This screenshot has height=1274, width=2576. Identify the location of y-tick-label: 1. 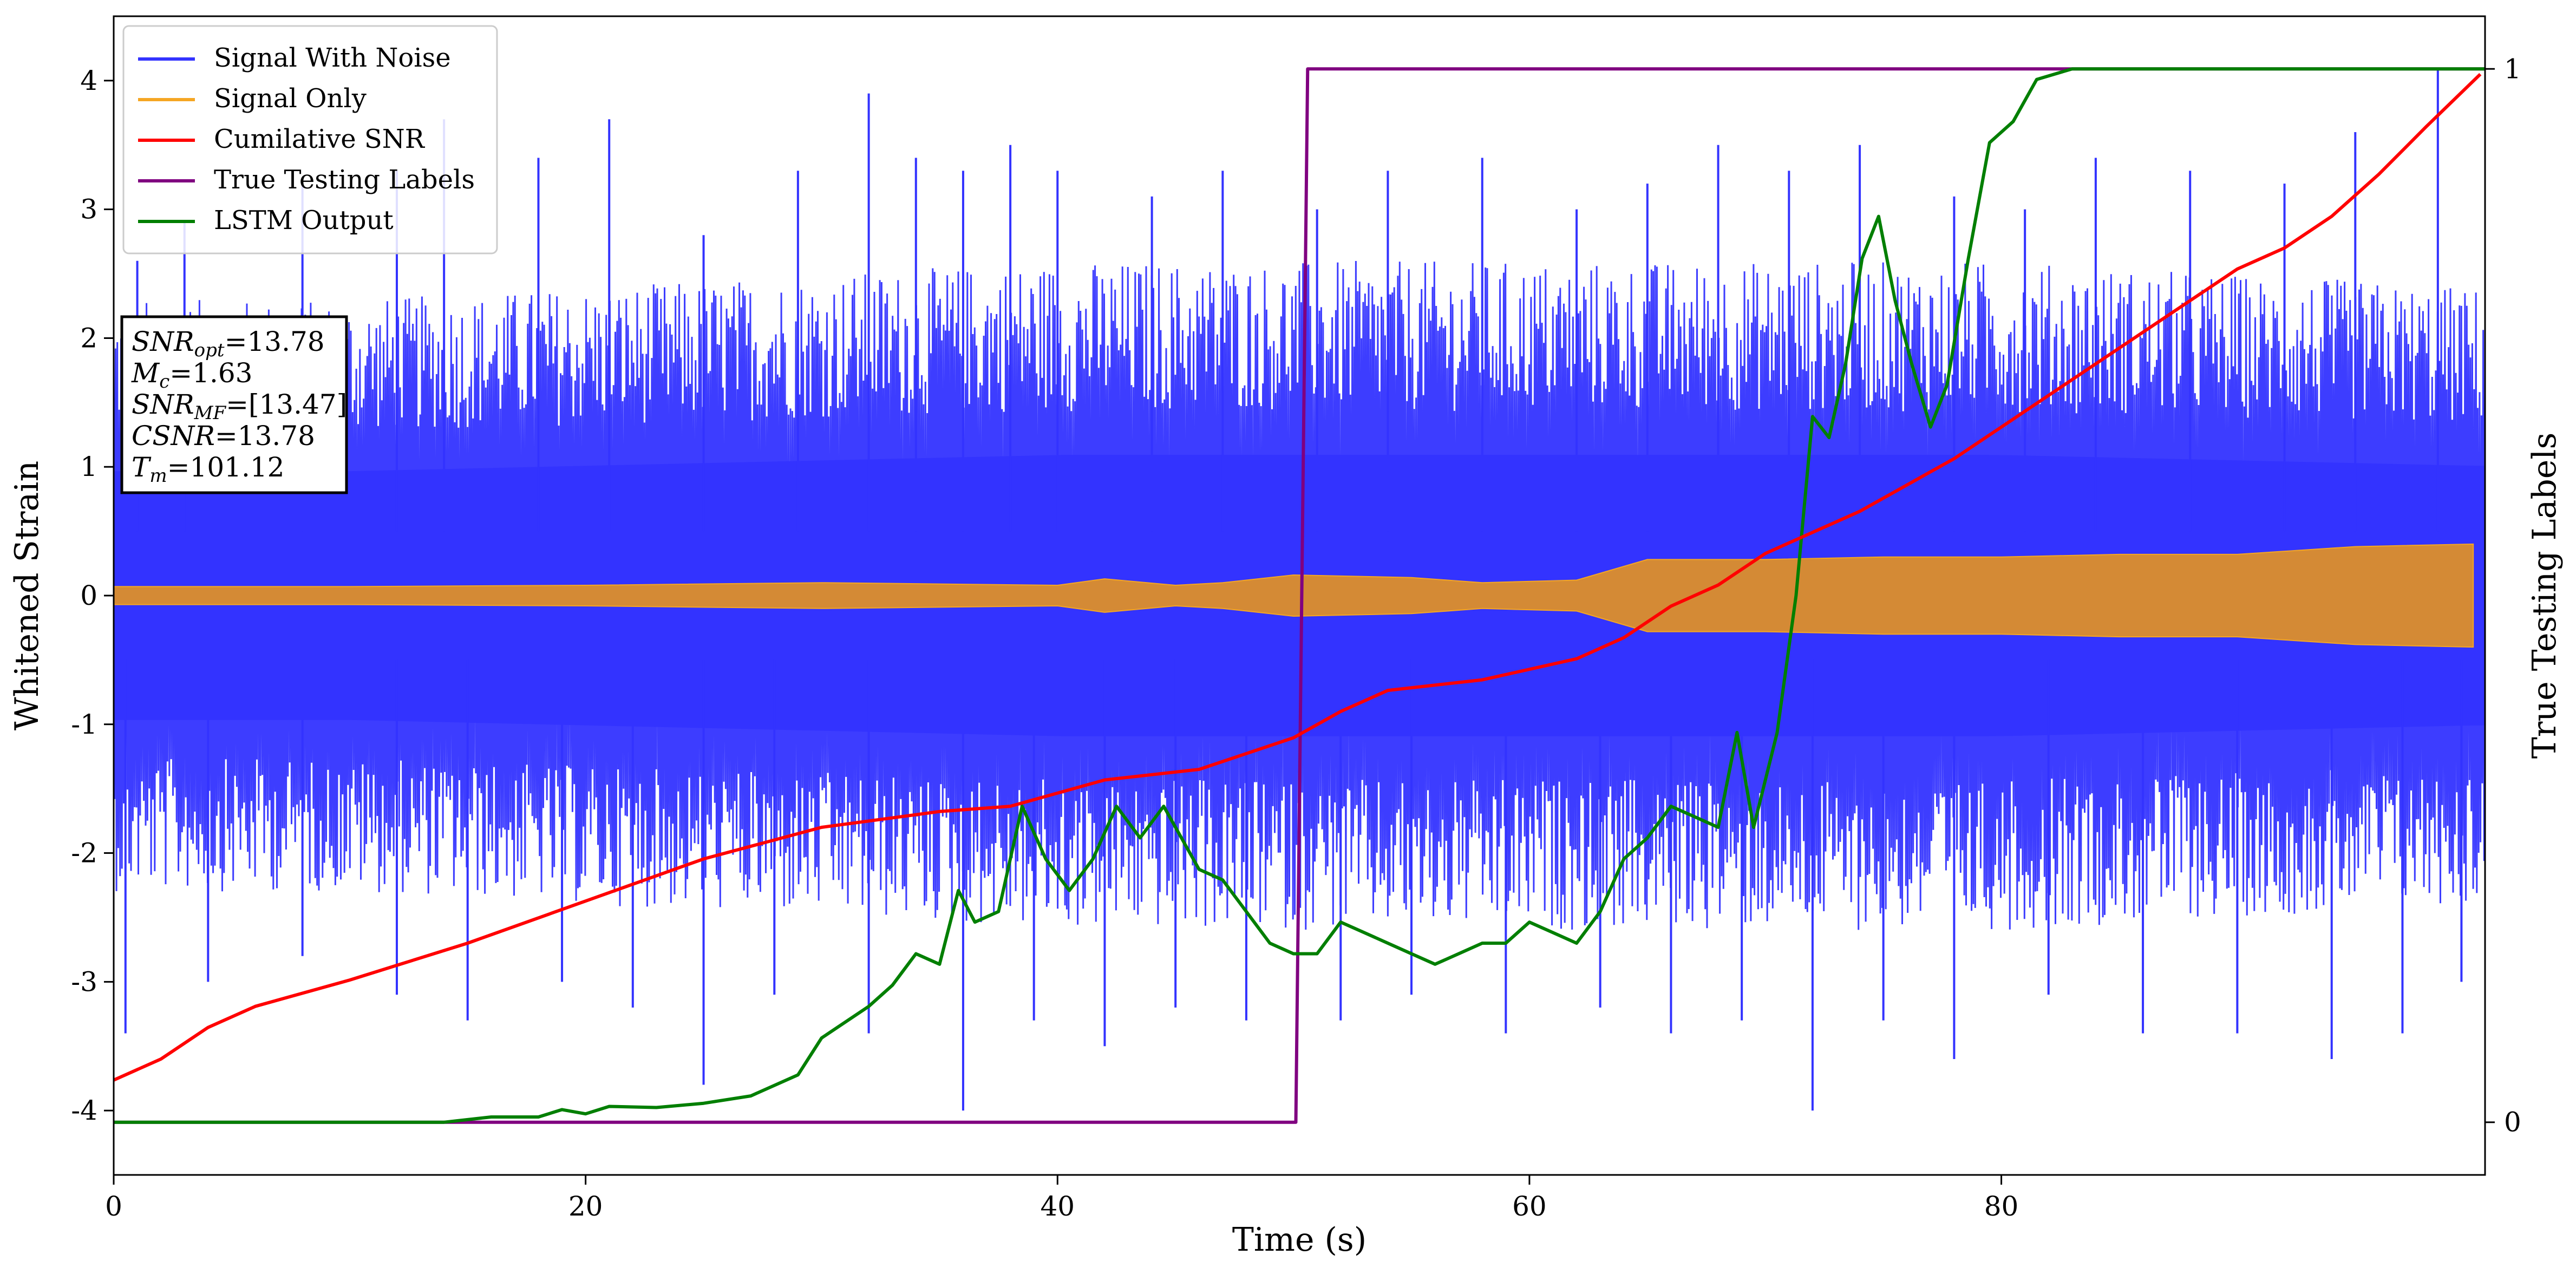
(88, 466).